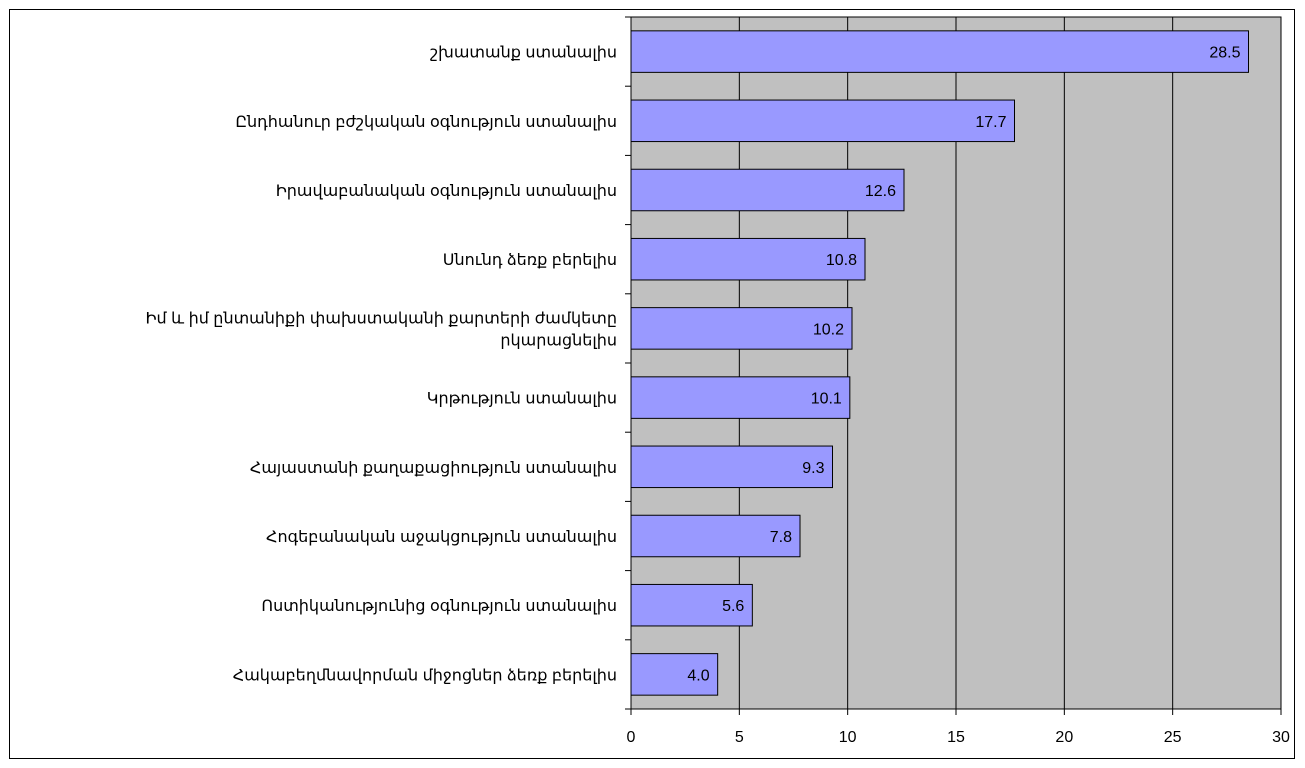 The width and height of the screenshot is (1305, 768). I want to click on data-label: 17.7, so click(990, 122).